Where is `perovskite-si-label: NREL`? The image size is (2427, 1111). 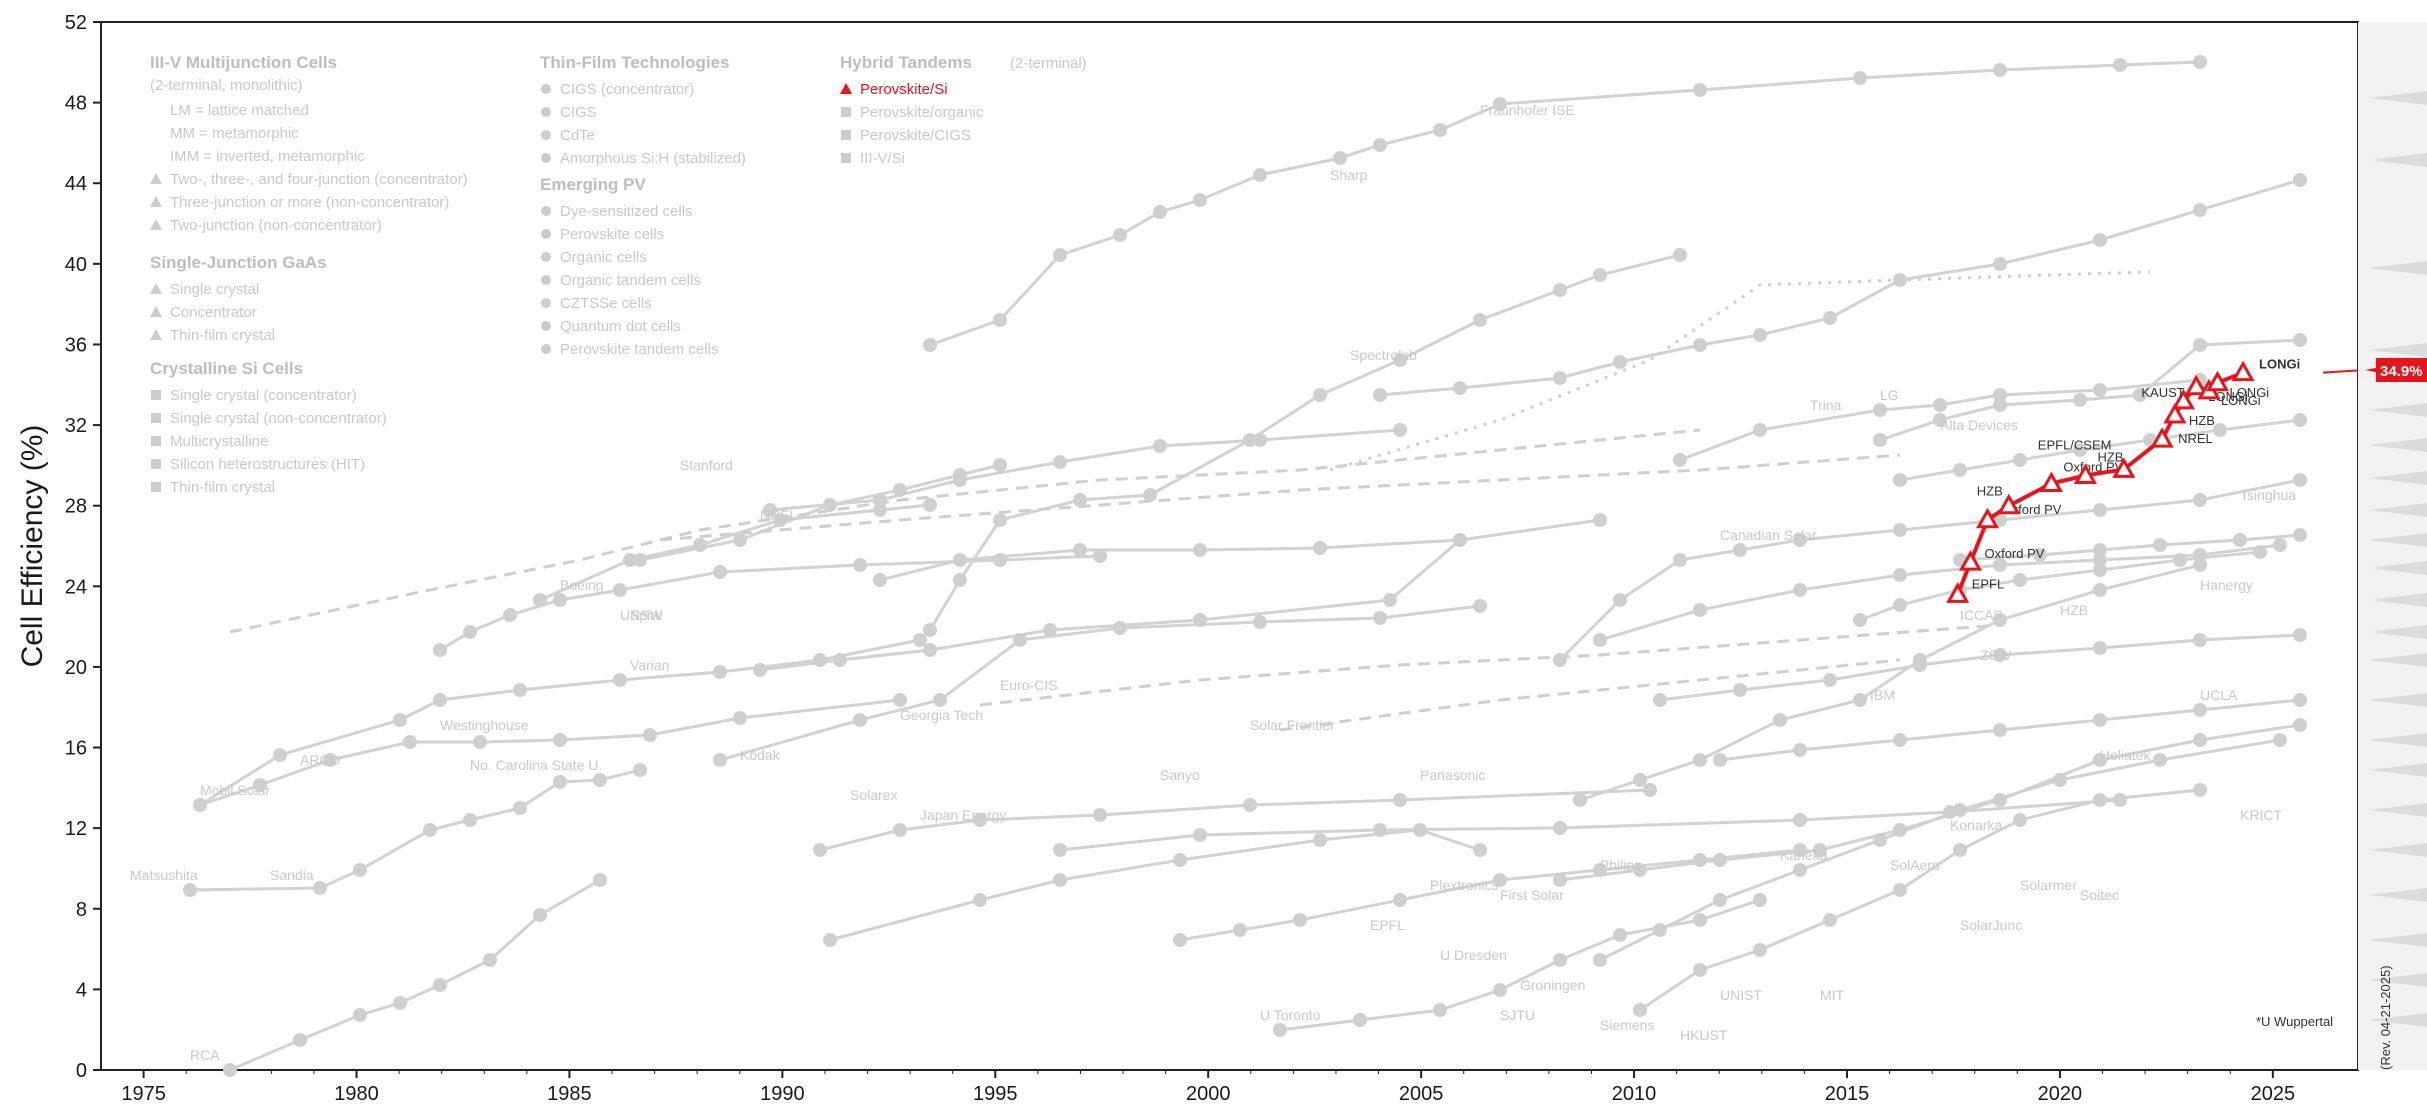
perovskite-si-label: NREL is located at coordinates (2195, 438).